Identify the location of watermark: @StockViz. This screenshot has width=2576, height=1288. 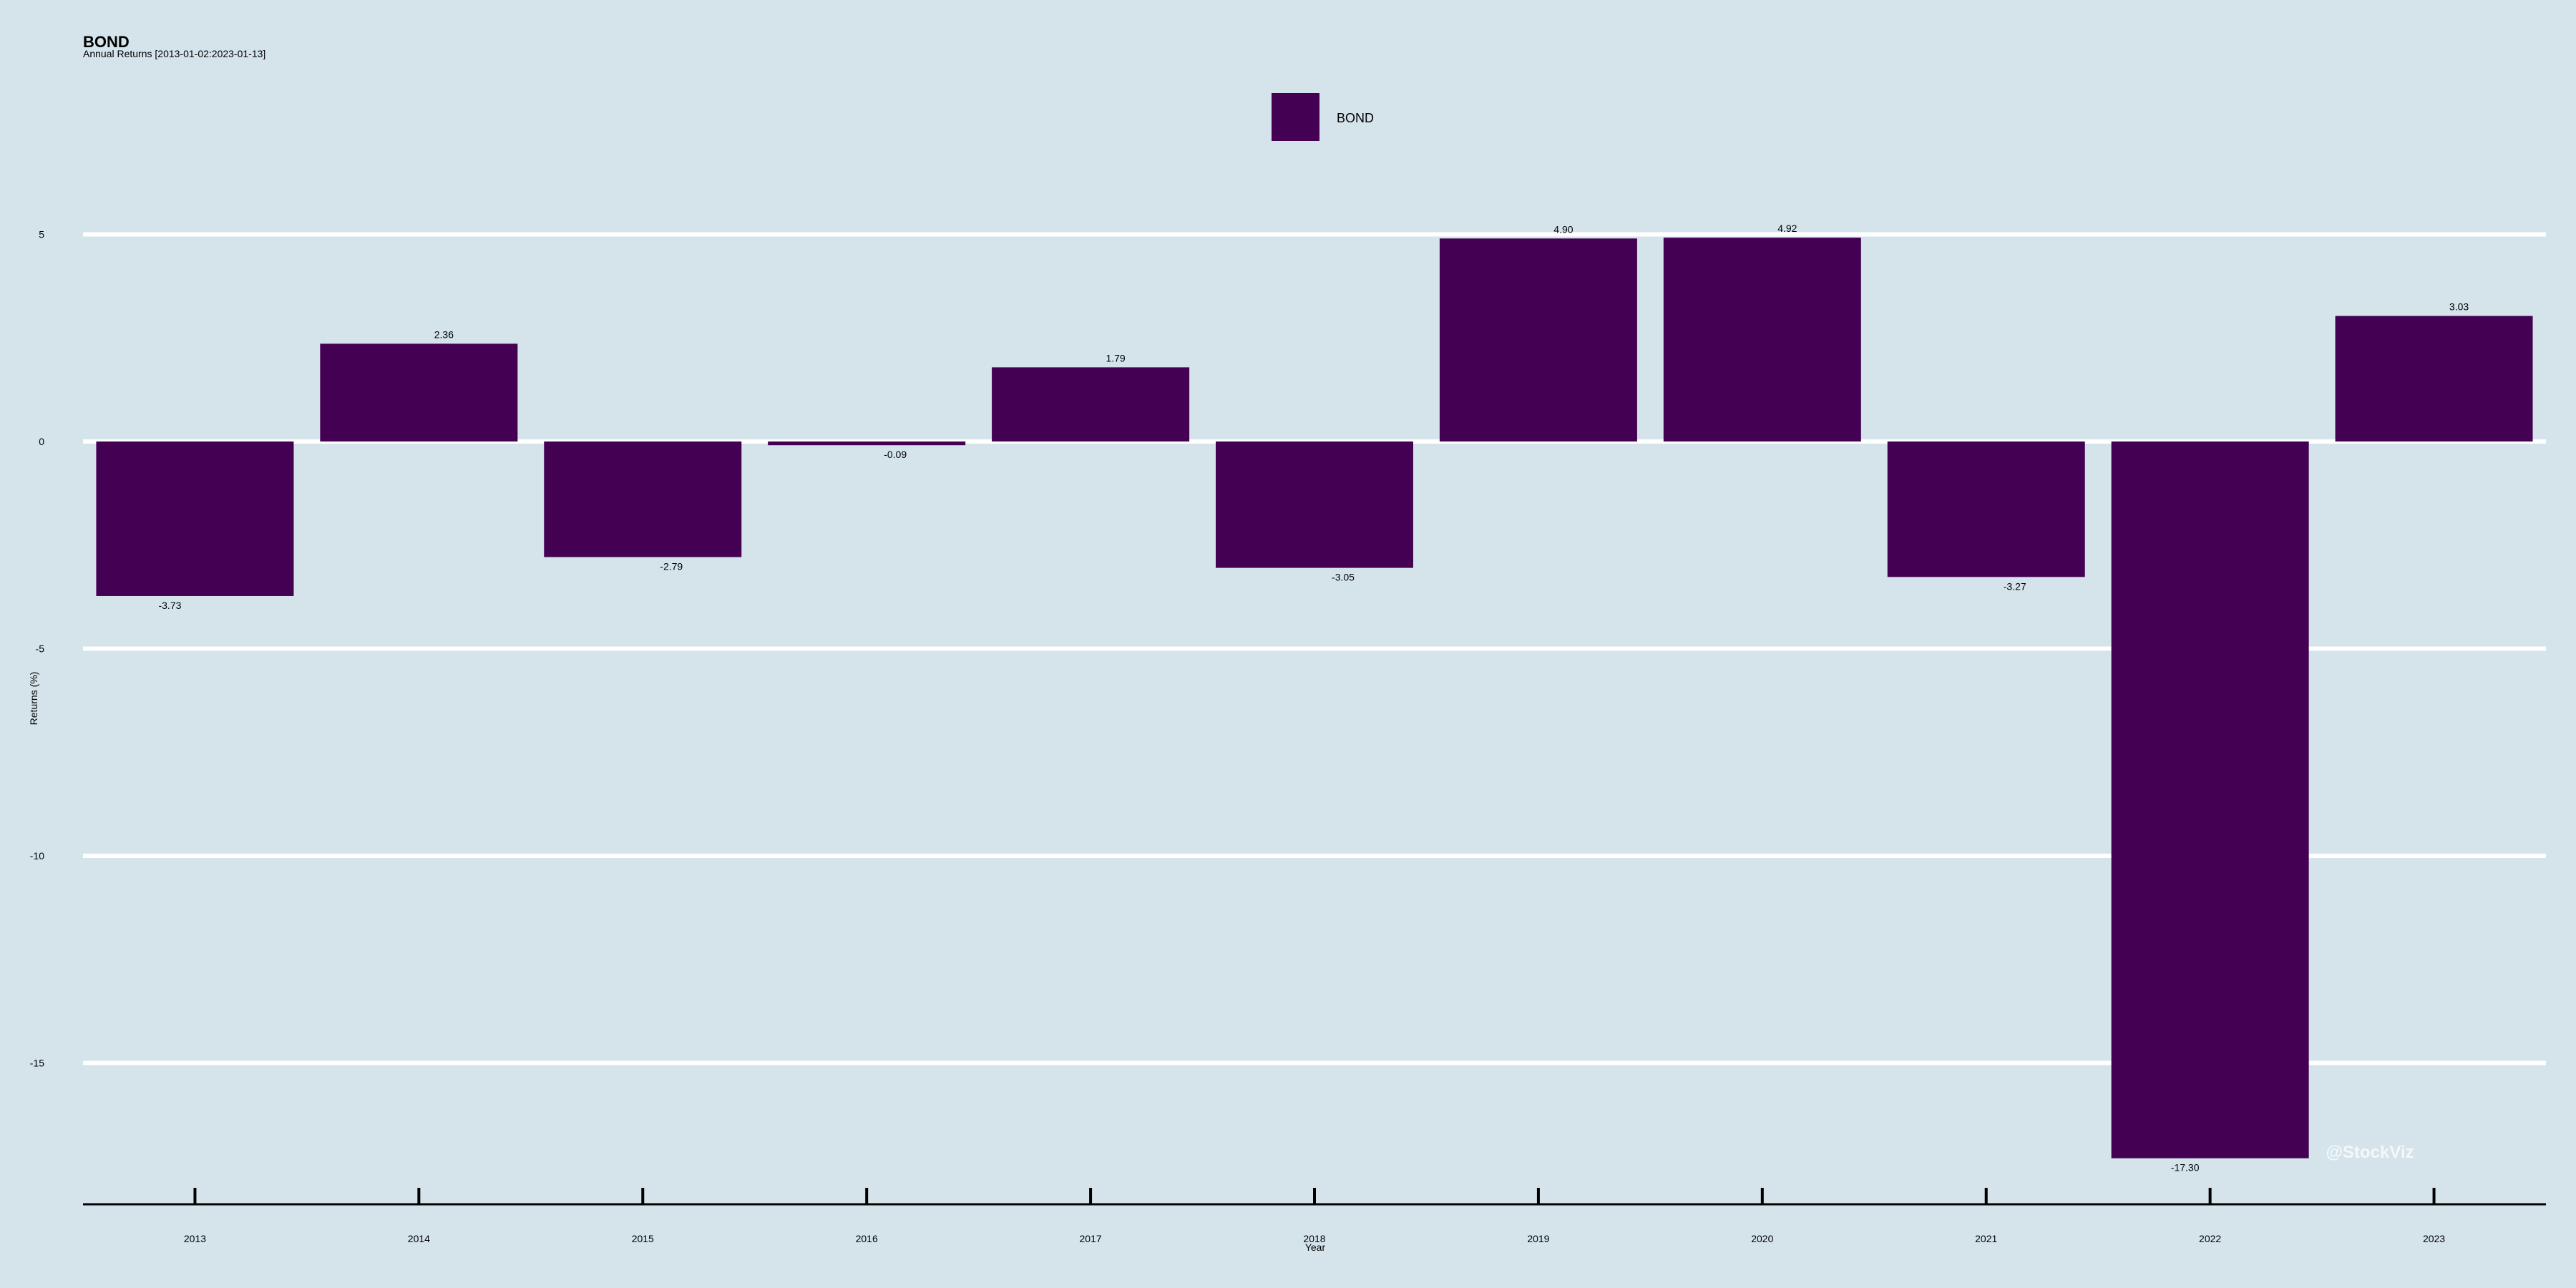
(2370, 1152).